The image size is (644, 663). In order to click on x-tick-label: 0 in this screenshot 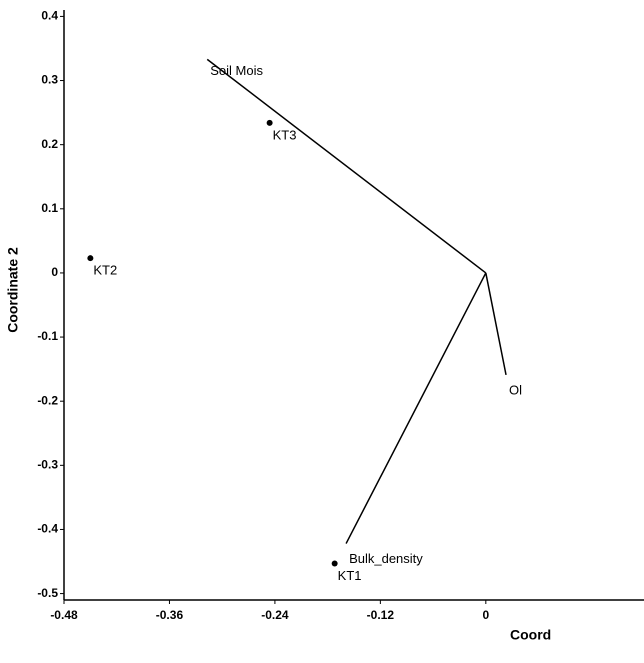, I will do `click(485, 615)`.